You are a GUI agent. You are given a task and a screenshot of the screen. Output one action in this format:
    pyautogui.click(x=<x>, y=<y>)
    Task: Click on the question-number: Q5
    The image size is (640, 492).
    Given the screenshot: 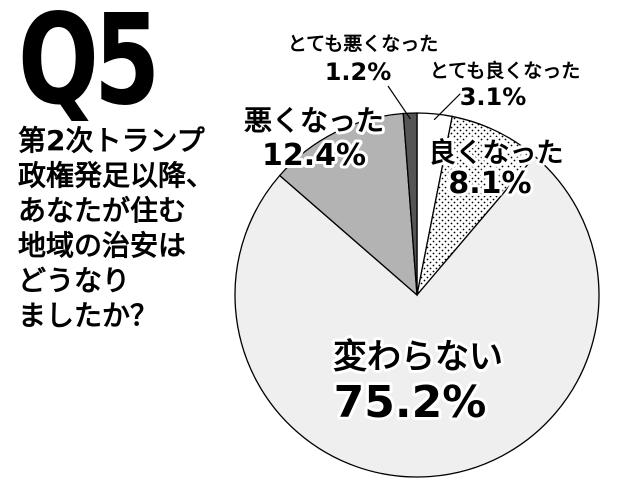 What is the action you would take?
    pyautogui.click(x=89, y=67)
    